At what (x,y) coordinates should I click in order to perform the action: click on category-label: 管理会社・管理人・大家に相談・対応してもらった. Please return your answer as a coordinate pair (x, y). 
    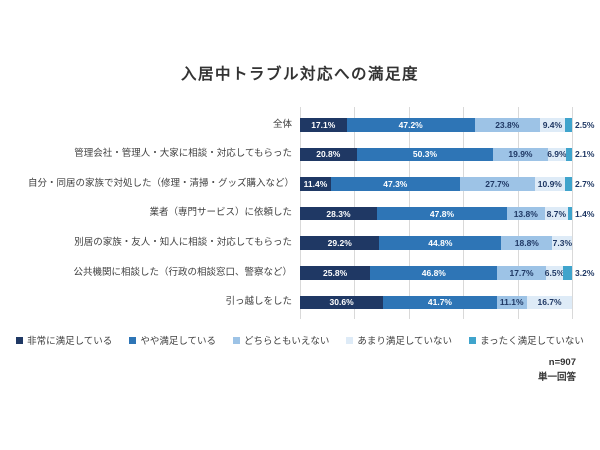
    Looking at the image, I should click on (183, 154).